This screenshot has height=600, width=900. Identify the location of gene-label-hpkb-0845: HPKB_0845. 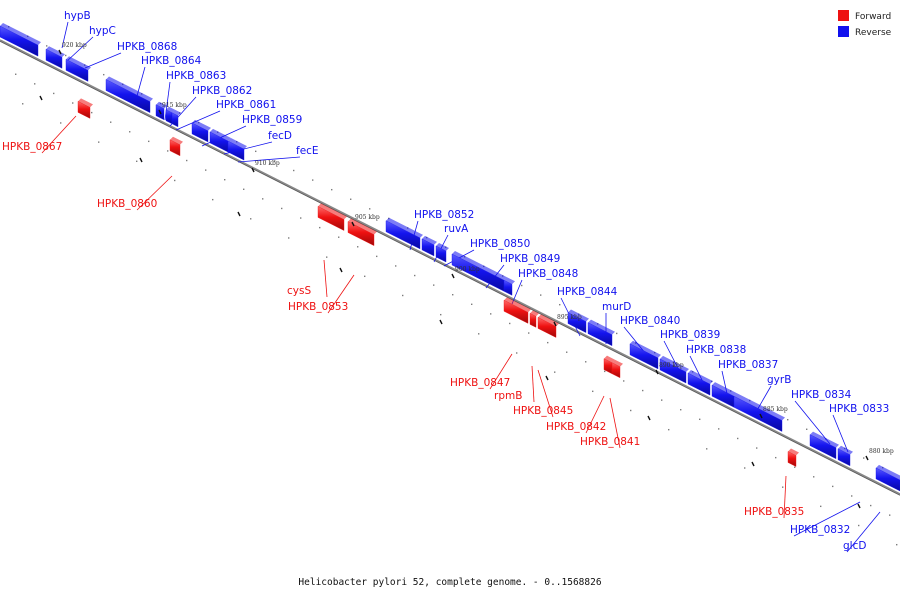
(543, 411).